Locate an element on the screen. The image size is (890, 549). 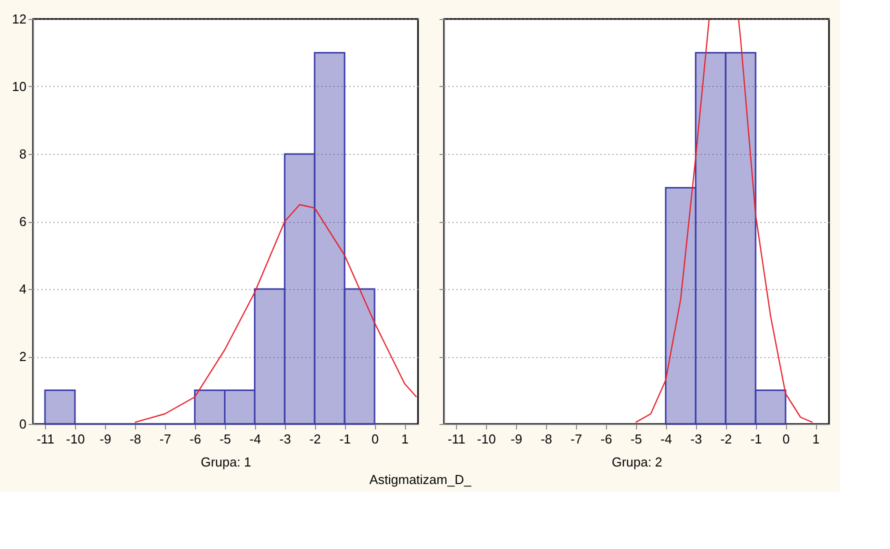
y-tick-label: 0 is located at coordinates (22, 424).